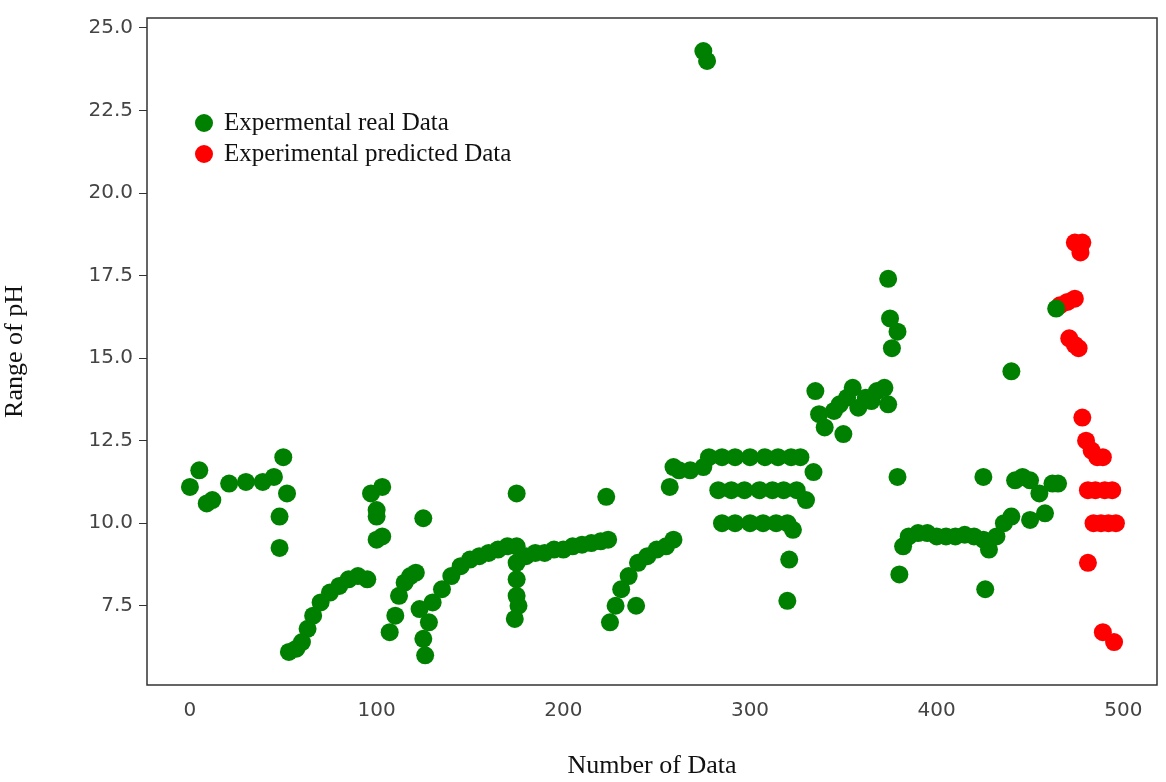  What do you see at coordinates (376, 709) in the screenshot?
I see `x-tick-label: 100` at bounding box center [376, 709].